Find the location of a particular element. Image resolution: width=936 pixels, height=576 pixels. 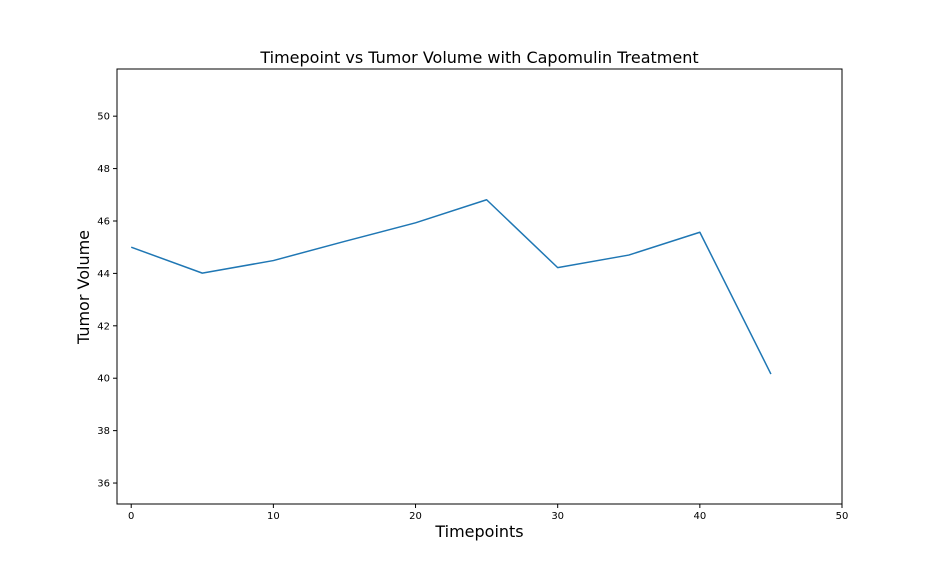

x-tick-label: 30 is located at coordinates (557, 516).